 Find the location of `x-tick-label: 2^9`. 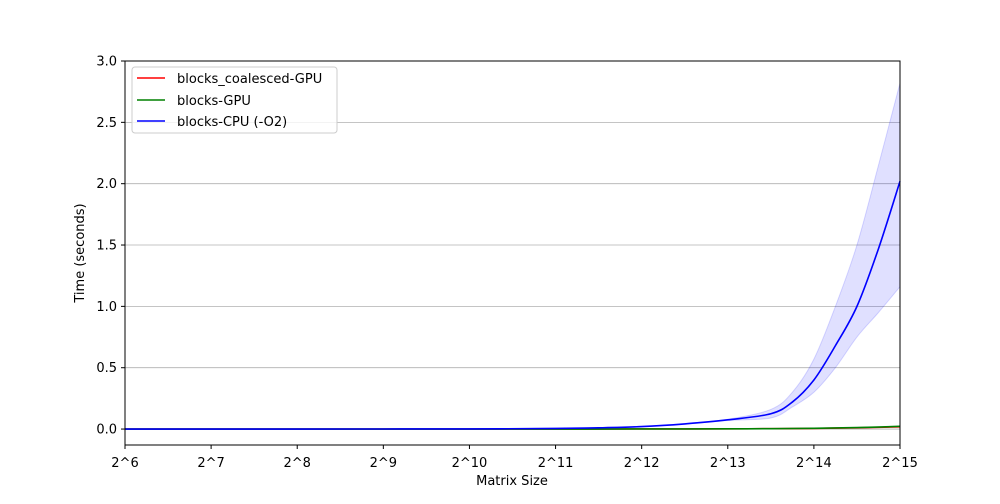

x-tick-label: 2^9 is located at coordinates (383, 463).